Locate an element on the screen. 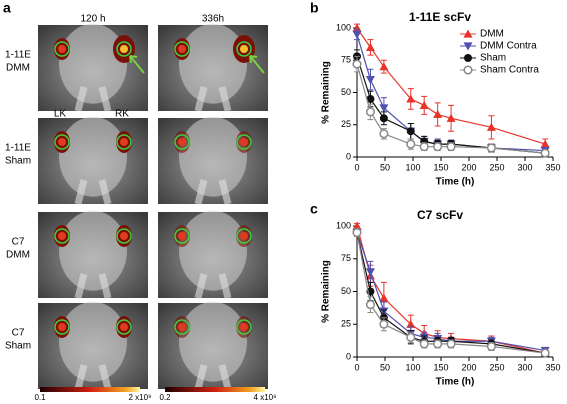  side-label: LK is located at coordinates (60, 114).